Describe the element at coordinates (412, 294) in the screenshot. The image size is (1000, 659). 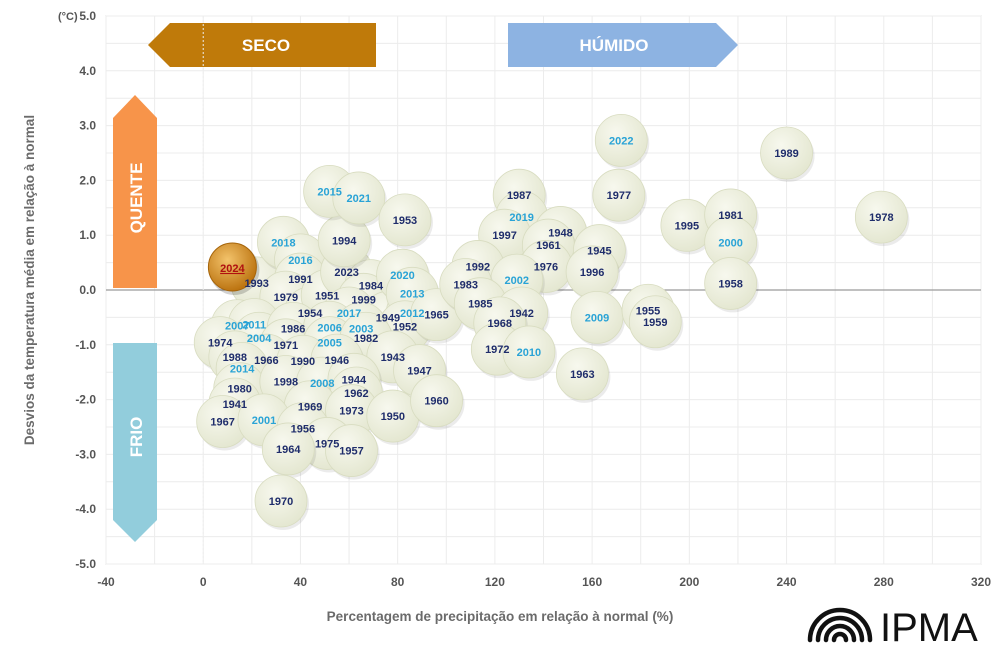
I see `bubble-label-2013: 2013` at that location.